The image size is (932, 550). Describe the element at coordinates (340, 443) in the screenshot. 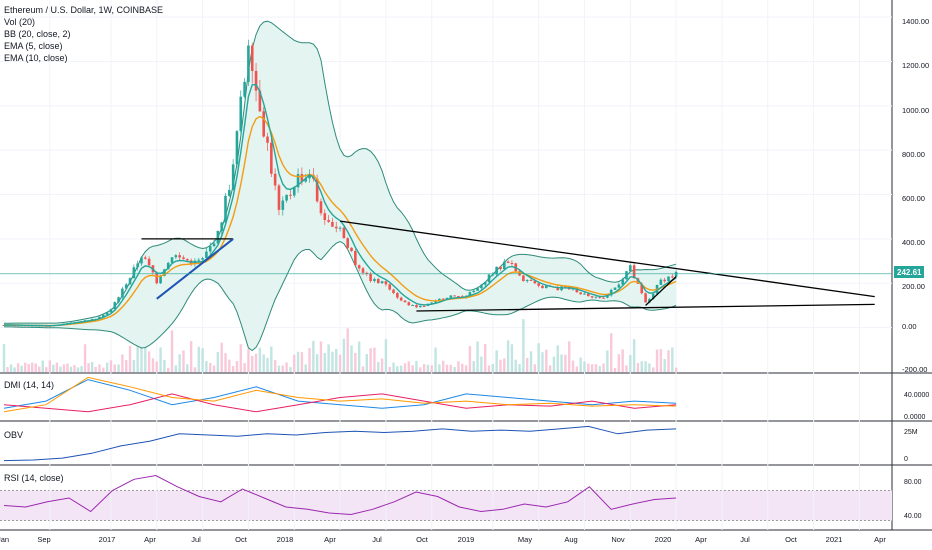

I see `obv-line` at that location.